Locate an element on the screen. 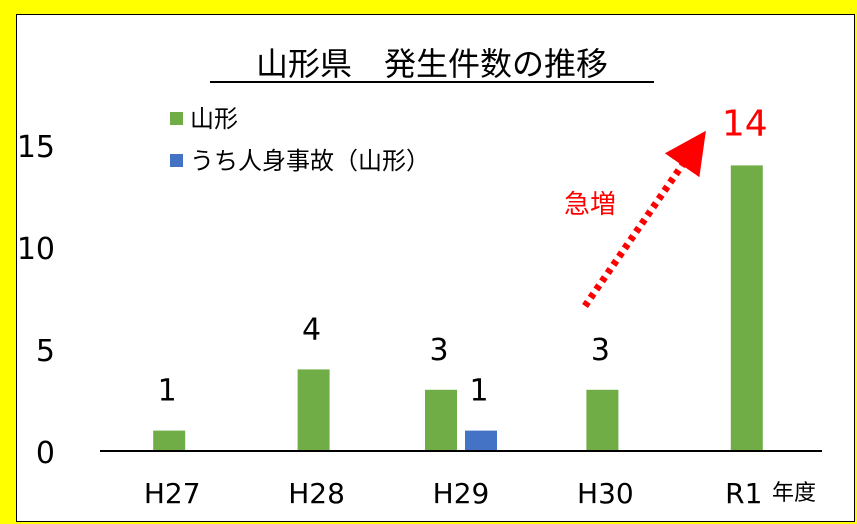 This screenshot has width=857, height=524. data-label: 14 is located at coordinates (745, 123).